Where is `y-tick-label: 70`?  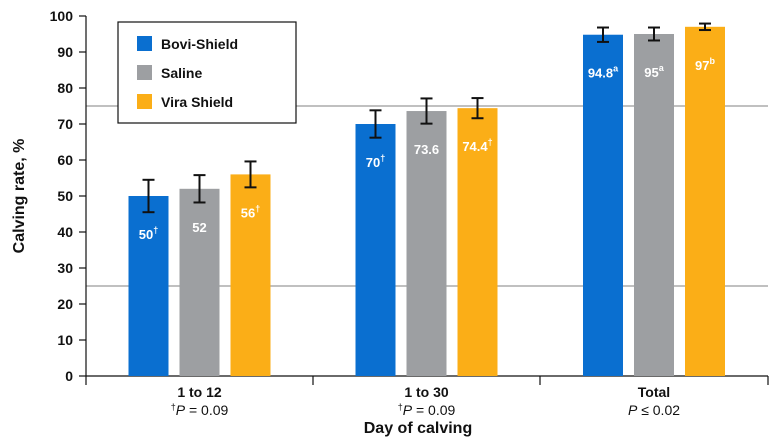 y-tick-label: 70 is located at coordinates (65, 124).